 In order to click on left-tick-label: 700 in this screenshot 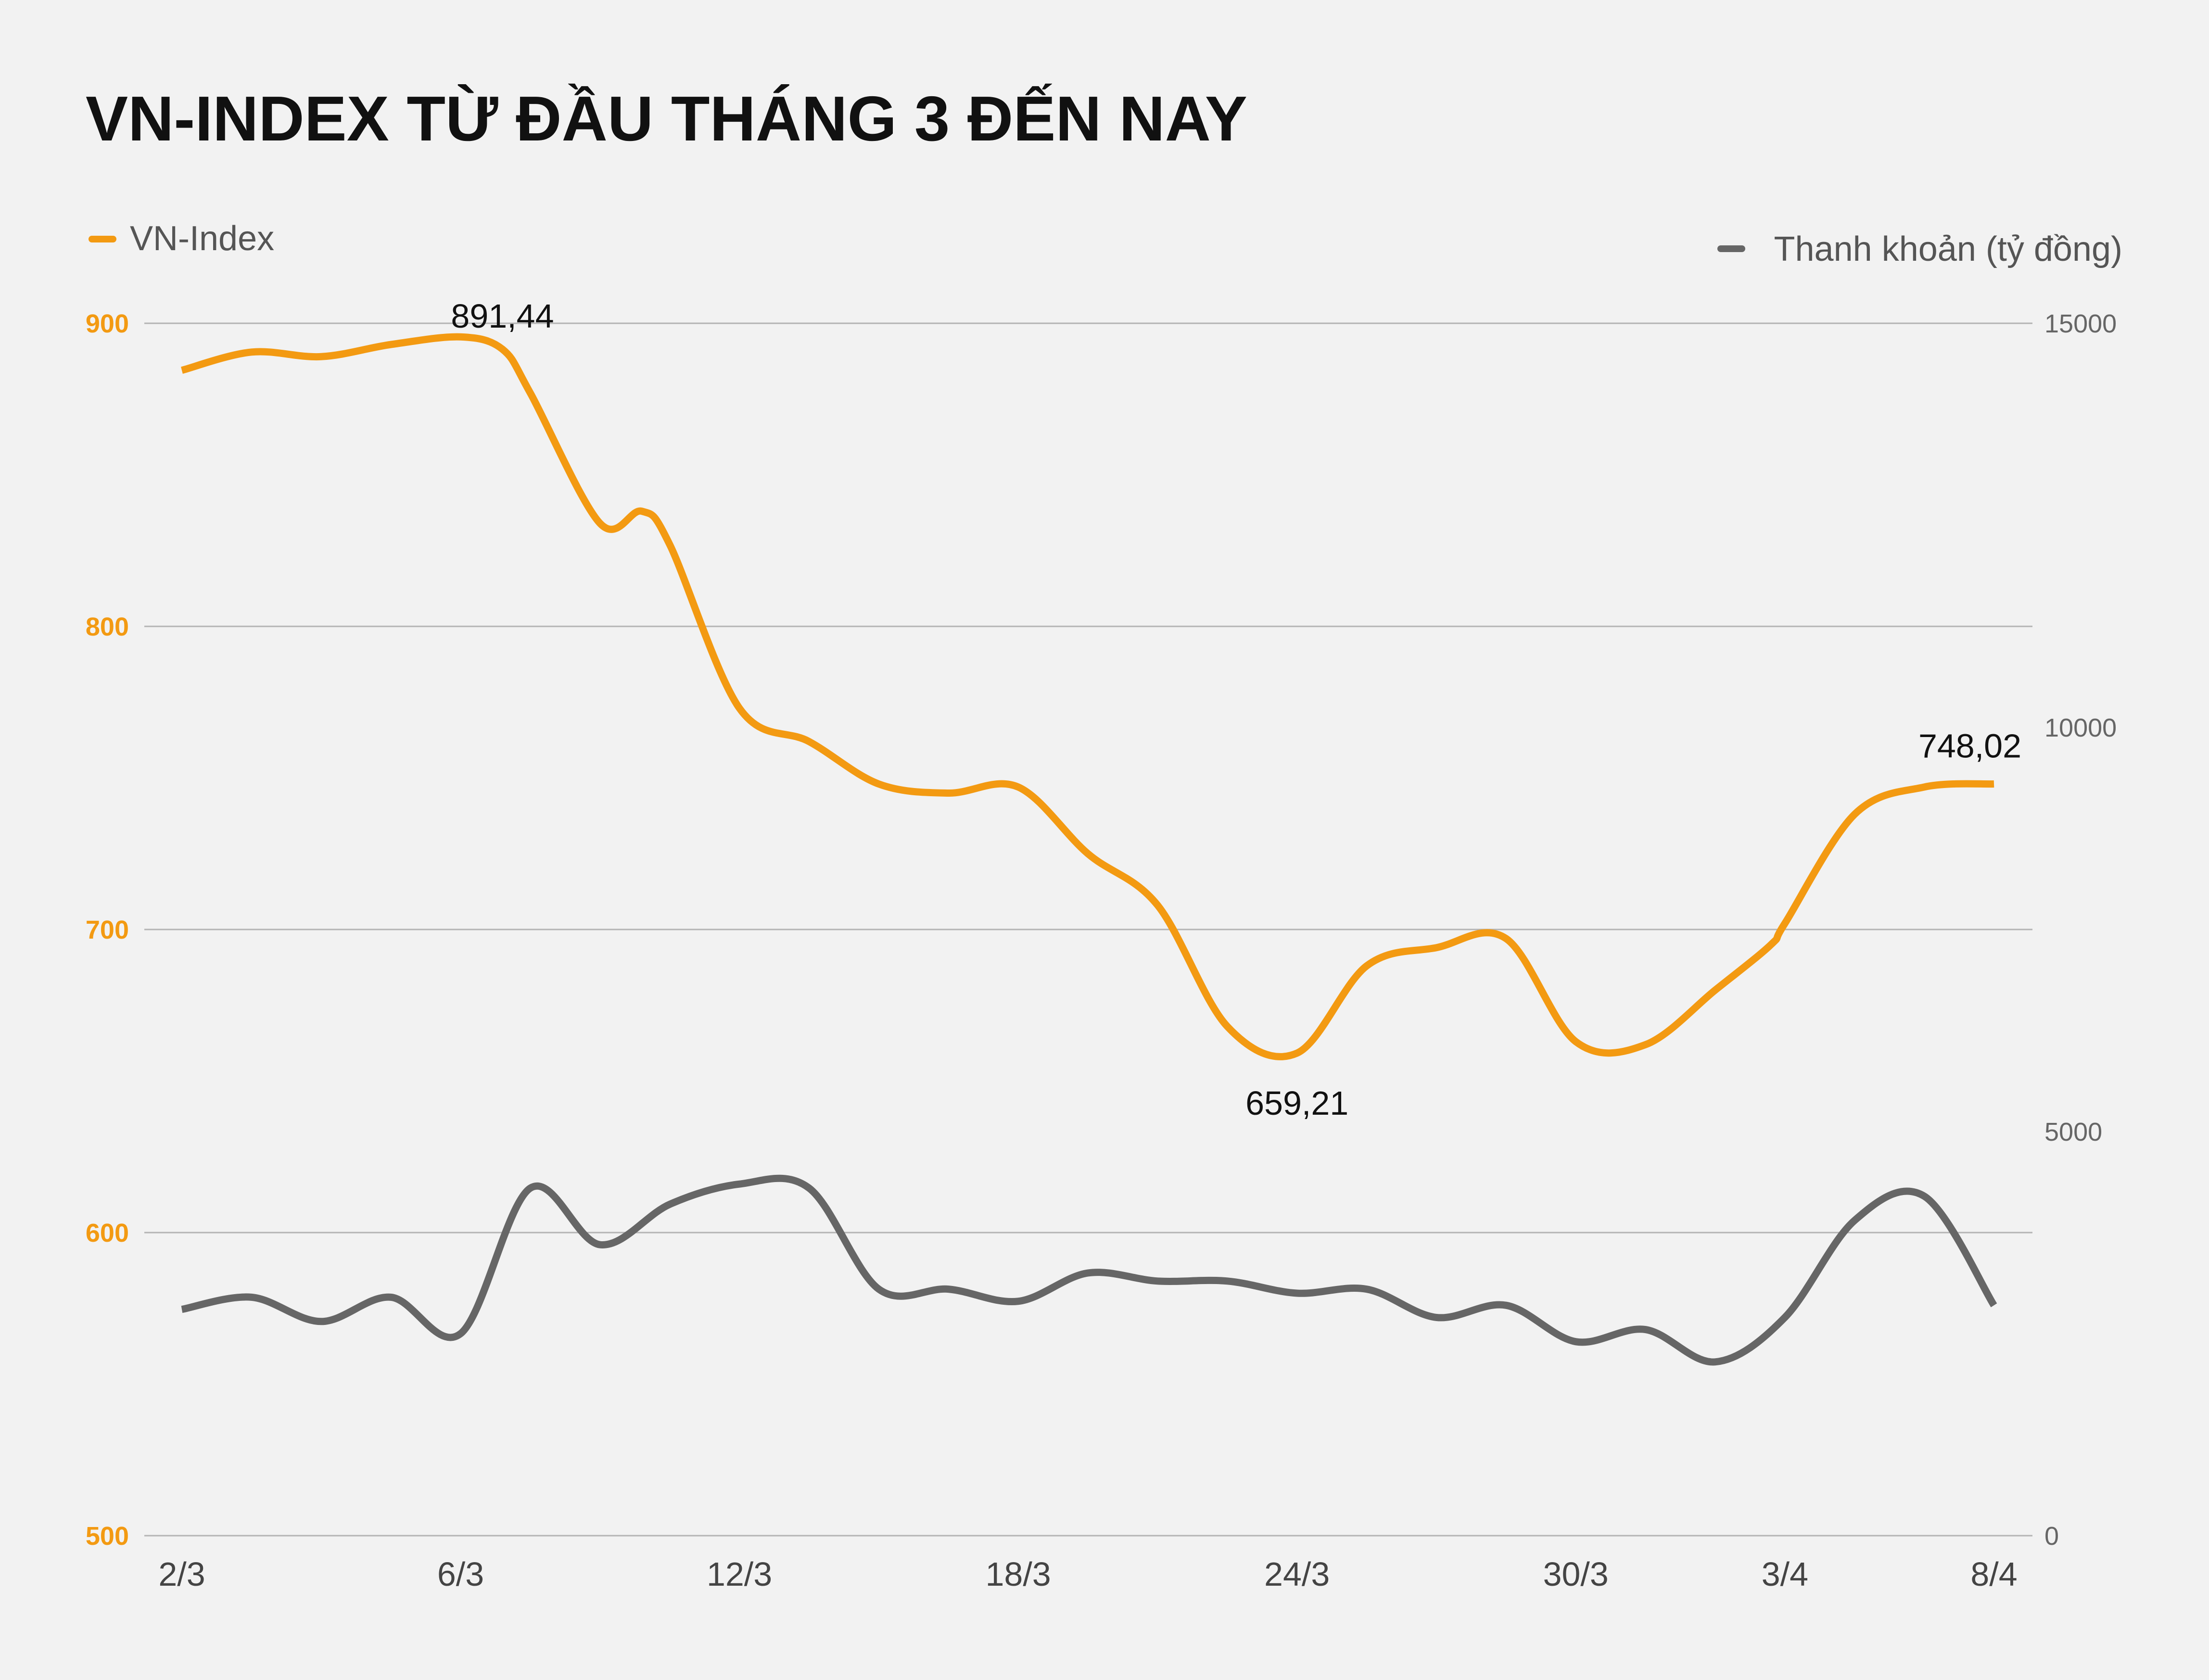, I will do `click(107, 930)`.